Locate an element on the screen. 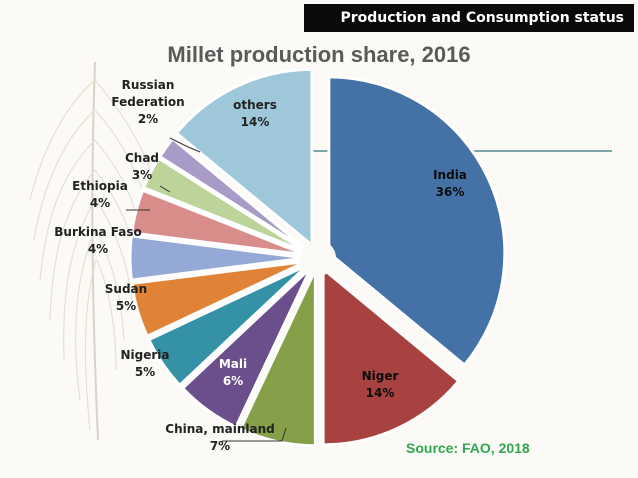  slice-label-niger: Niger 14% is located at coordinates (380, 384).